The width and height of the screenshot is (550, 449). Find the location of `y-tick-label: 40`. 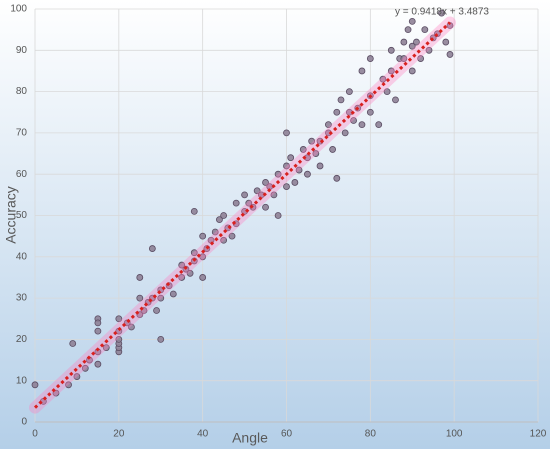

y-tick-label: 40 is located at coordinates (22, 256).